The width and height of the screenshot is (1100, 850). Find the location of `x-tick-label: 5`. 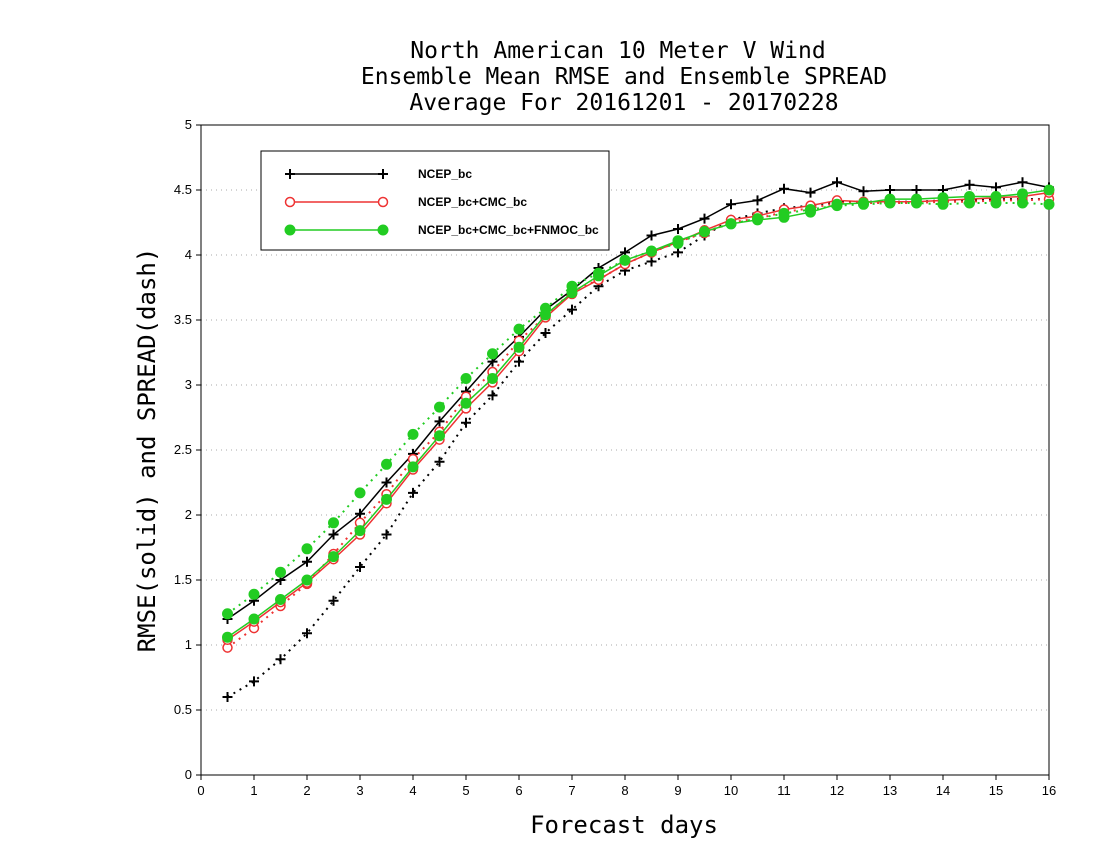

x-tick-label: 5 is located at coordinates (465, 790).